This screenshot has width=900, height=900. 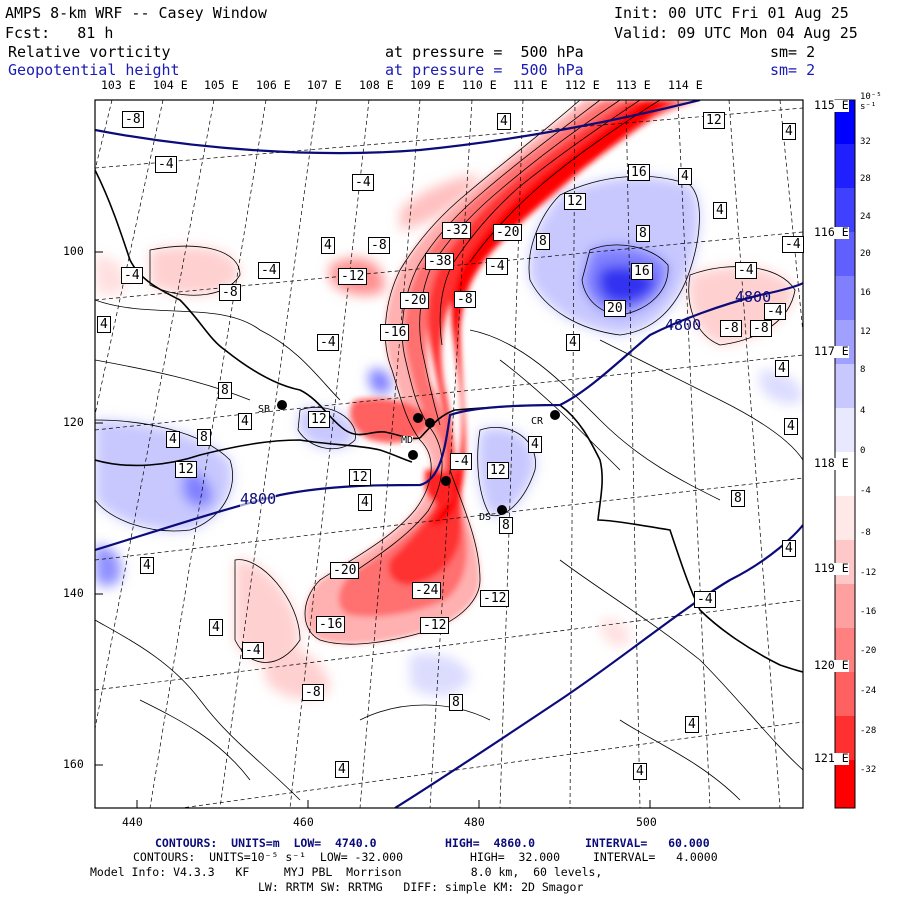 What do you see at coordinates (863, 370) in the screenshot?
I see `colorbar-tick: 8` at bounding box center [863, 370].